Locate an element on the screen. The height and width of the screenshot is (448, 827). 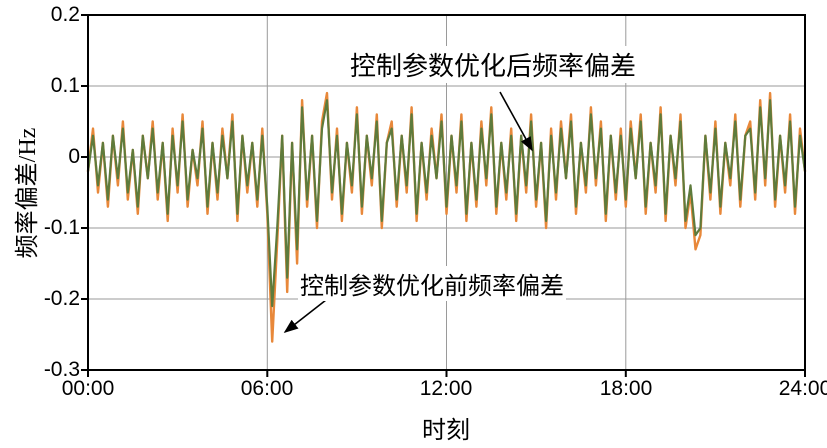
annotation-arrow-after is located at coordinates (516, 121).